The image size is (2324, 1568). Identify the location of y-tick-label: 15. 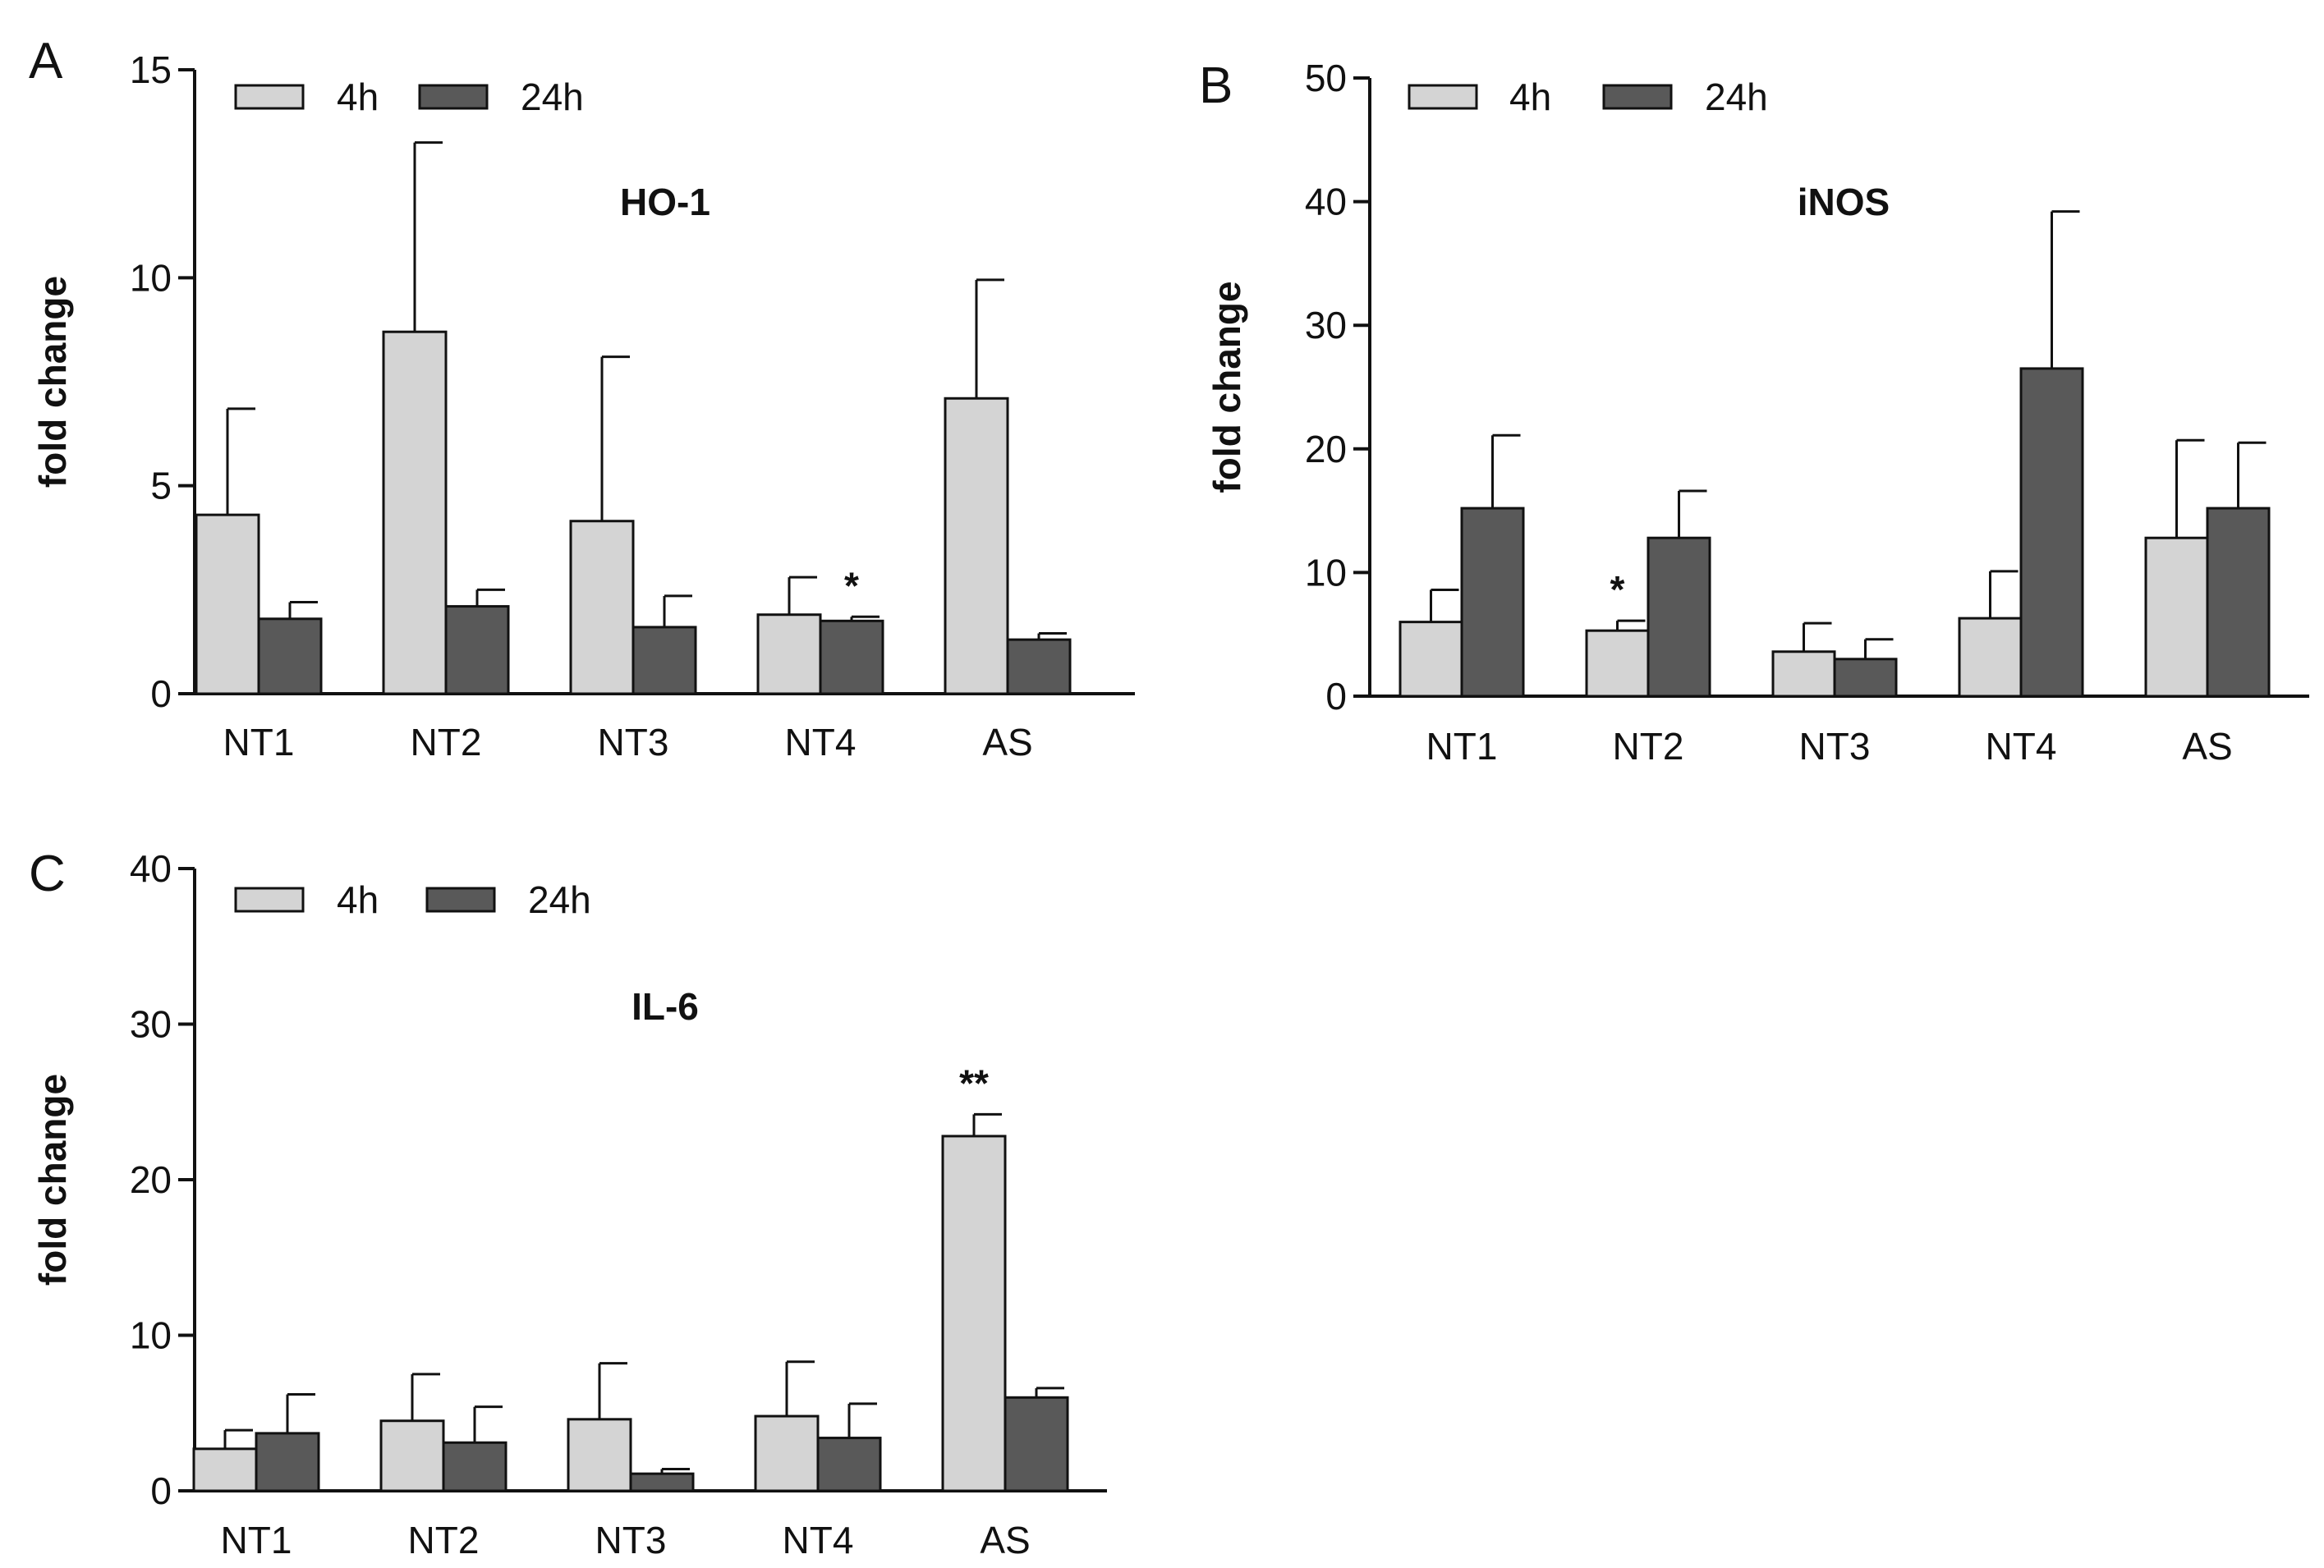
(151, 69).